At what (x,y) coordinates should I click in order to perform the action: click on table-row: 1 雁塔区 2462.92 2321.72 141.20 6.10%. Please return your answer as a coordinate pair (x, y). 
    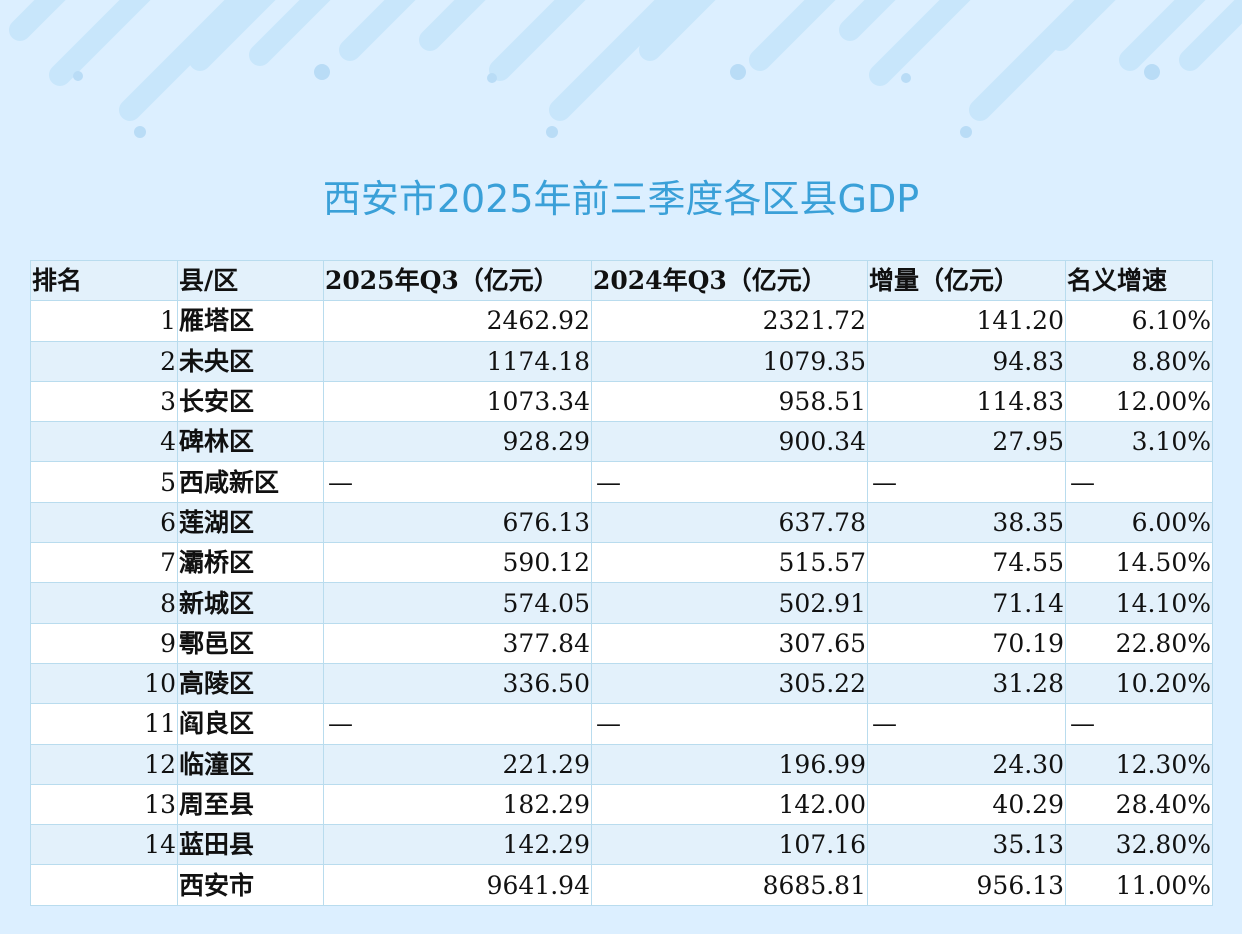
    Looking at the image, I should click on (621, 321).